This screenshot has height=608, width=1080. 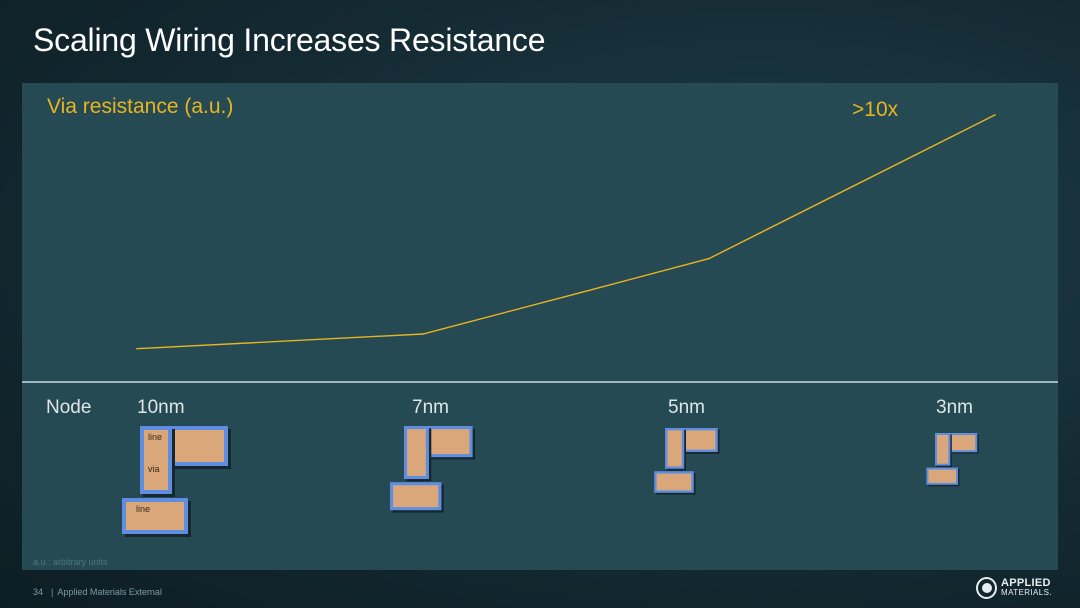 What do you see at coordinates (687, 461) in the screenshot?
I see `wiring-structure-5nm` at bounding box center [687, 461].